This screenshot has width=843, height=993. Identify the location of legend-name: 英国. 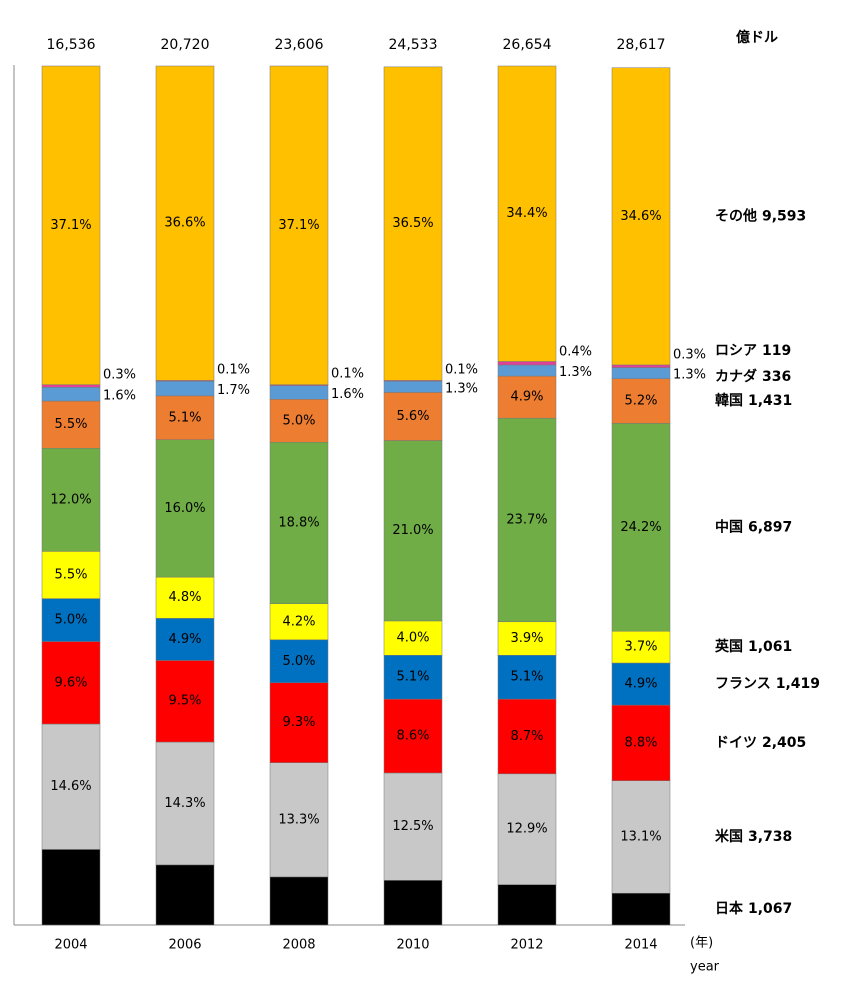
(728, 646).